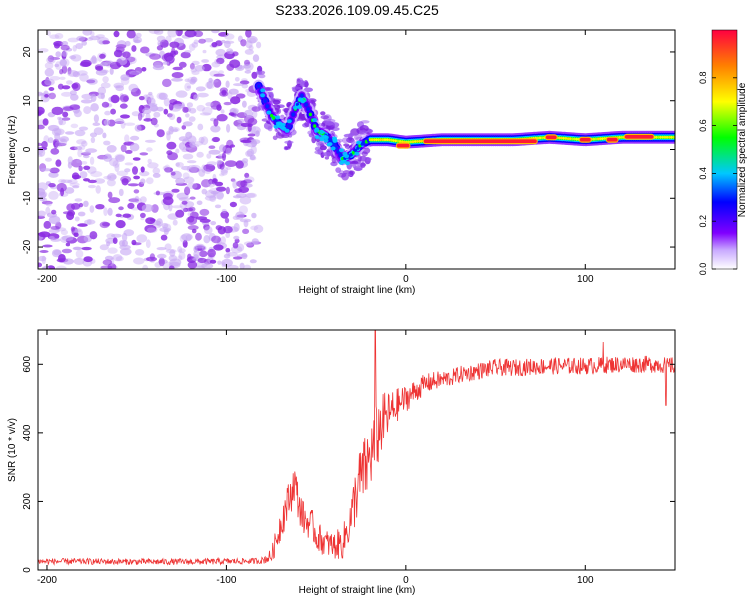  What do you see at coordinates (703, 173) in the screenshot?
I see `colorbar-tick-label: 0.4` at bounding box center [703, 173].